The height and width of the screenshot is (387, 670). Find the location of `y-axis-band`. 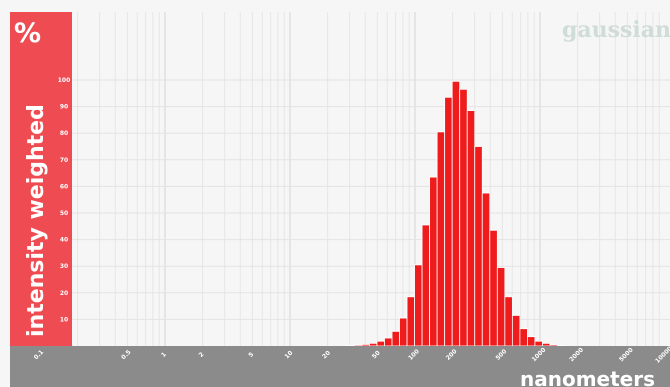

y-axis-band is located at coordinates (41, 179).